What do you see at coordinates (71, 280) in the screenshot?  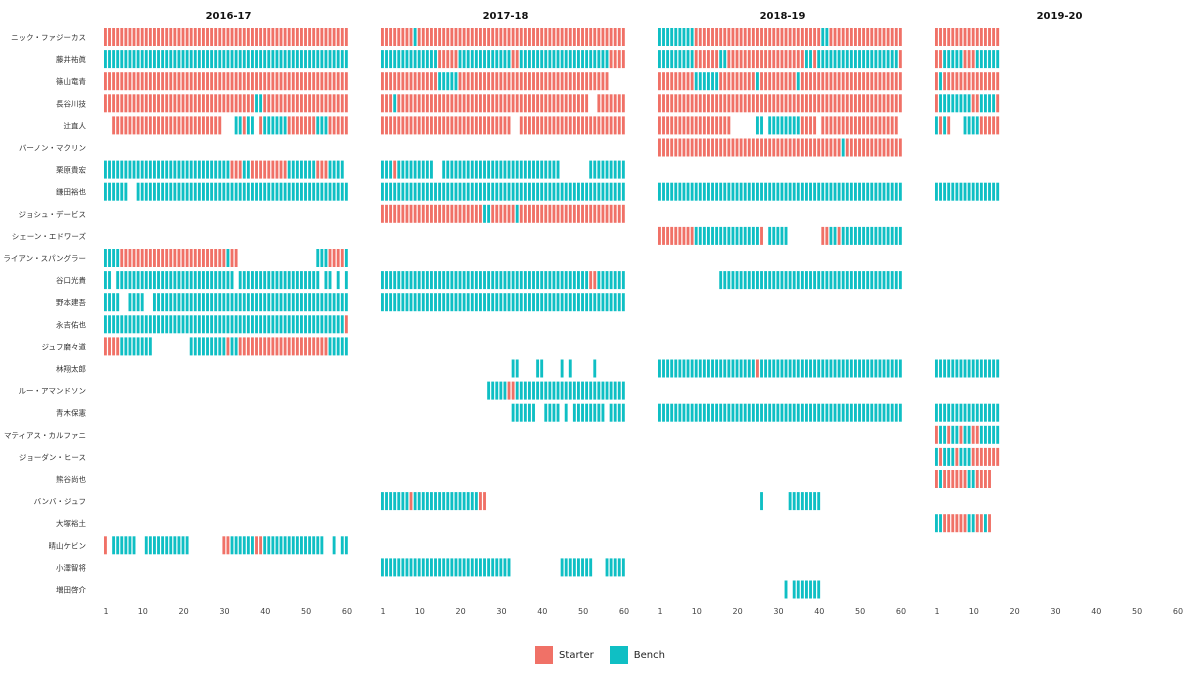 I see `player-label: 谷口光貴` at bounding box center [71, 280].